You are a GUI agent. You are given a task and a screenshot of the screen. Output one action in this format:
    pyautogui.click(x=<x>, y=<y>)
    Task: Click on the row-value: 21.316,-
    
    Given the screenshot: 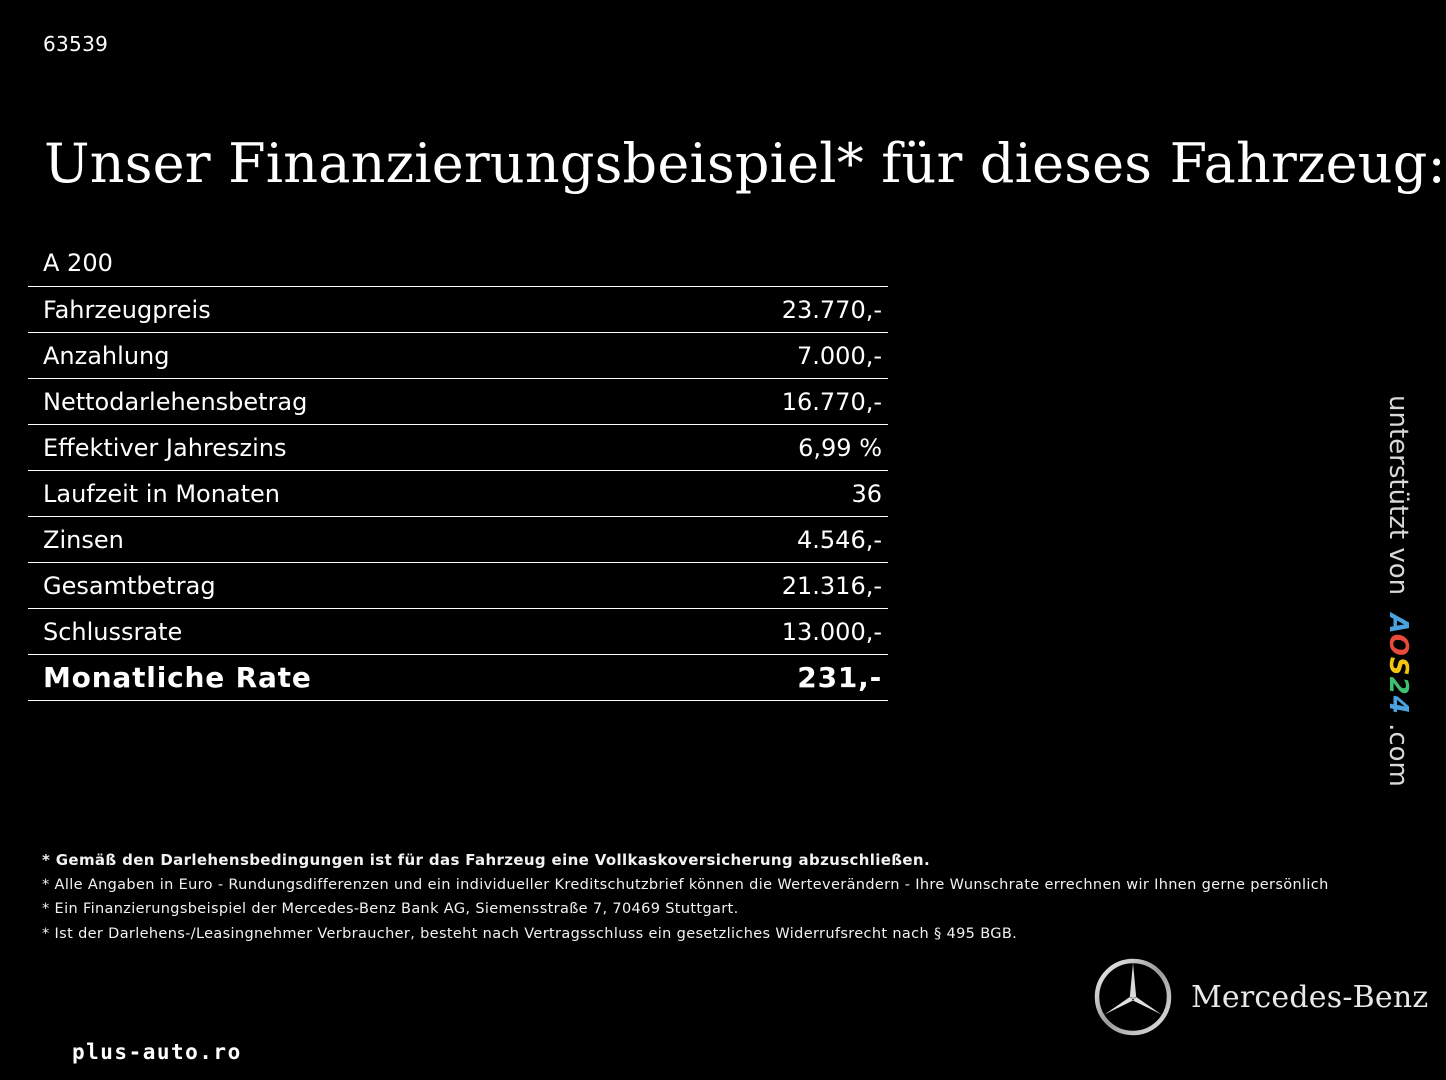 What is the action you would take?
    pyautogui.click(x=831, y=585)
    